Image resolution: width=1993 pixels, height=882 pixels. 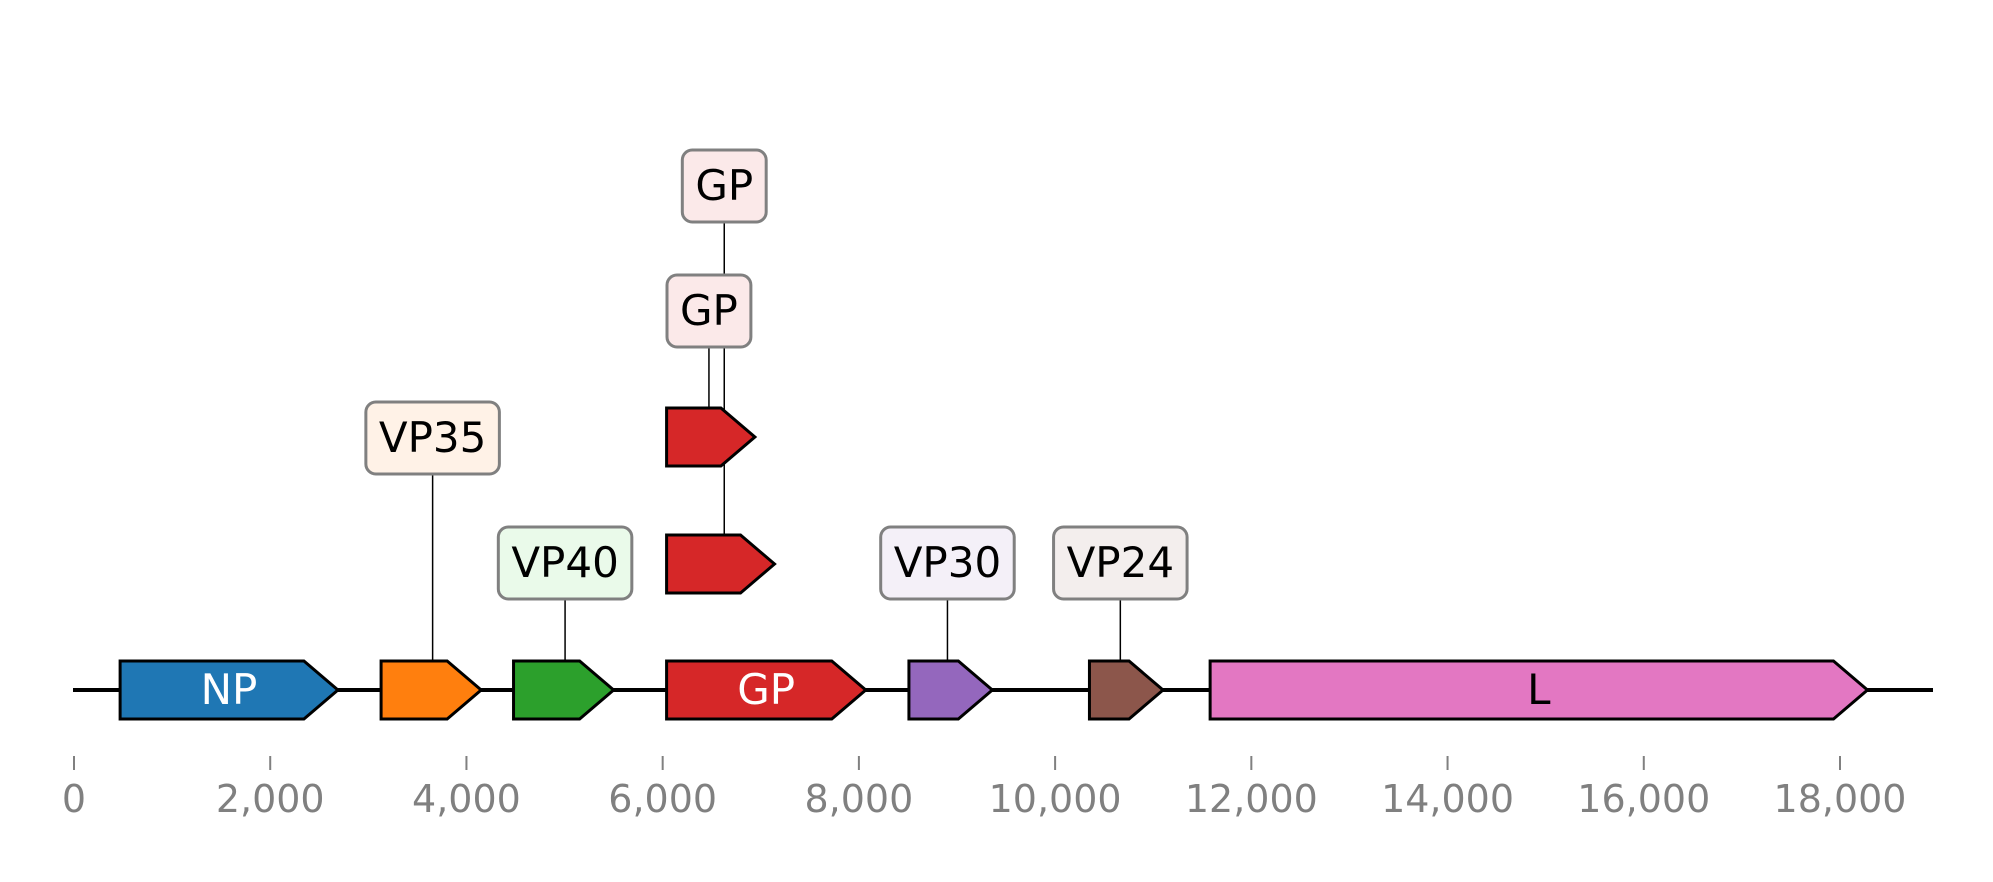 I want to click on label-box-vp40, so click(x=565, y=563).